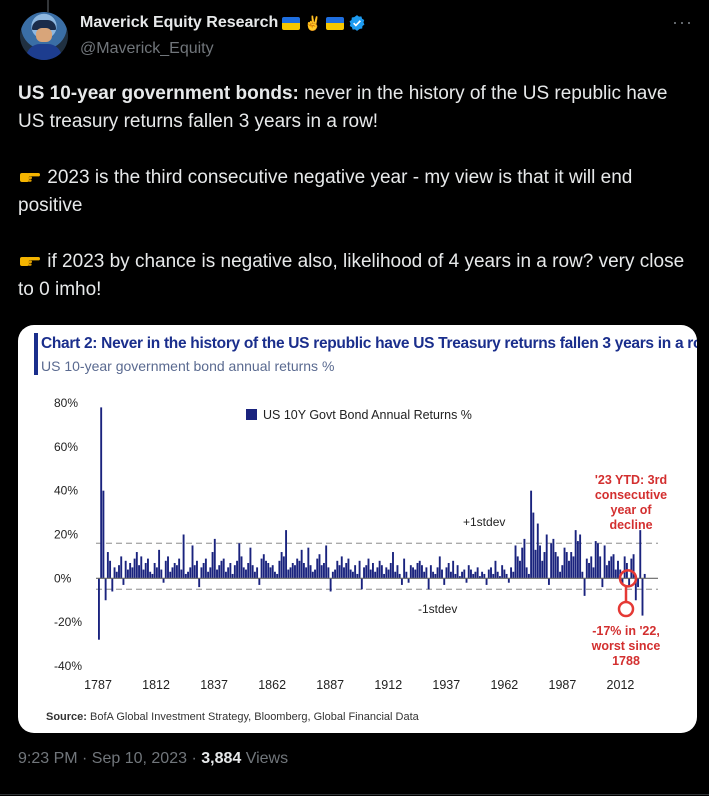  What do you see at coordinates (66, 403) in the screenshot?
I see `y-tick-label: 80%` at bounding box center [66, 403].